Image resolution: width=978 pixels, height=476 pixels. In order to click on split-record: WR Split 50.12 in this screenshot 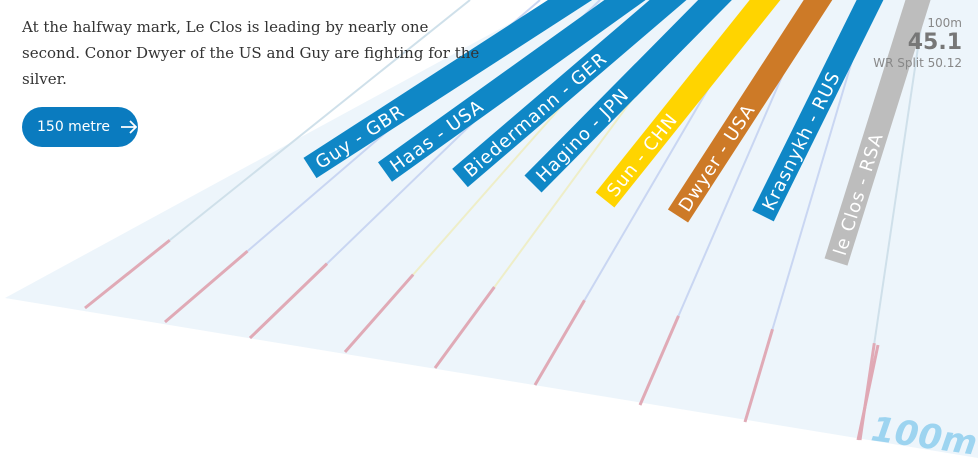, I will do `click(917, 63)`.